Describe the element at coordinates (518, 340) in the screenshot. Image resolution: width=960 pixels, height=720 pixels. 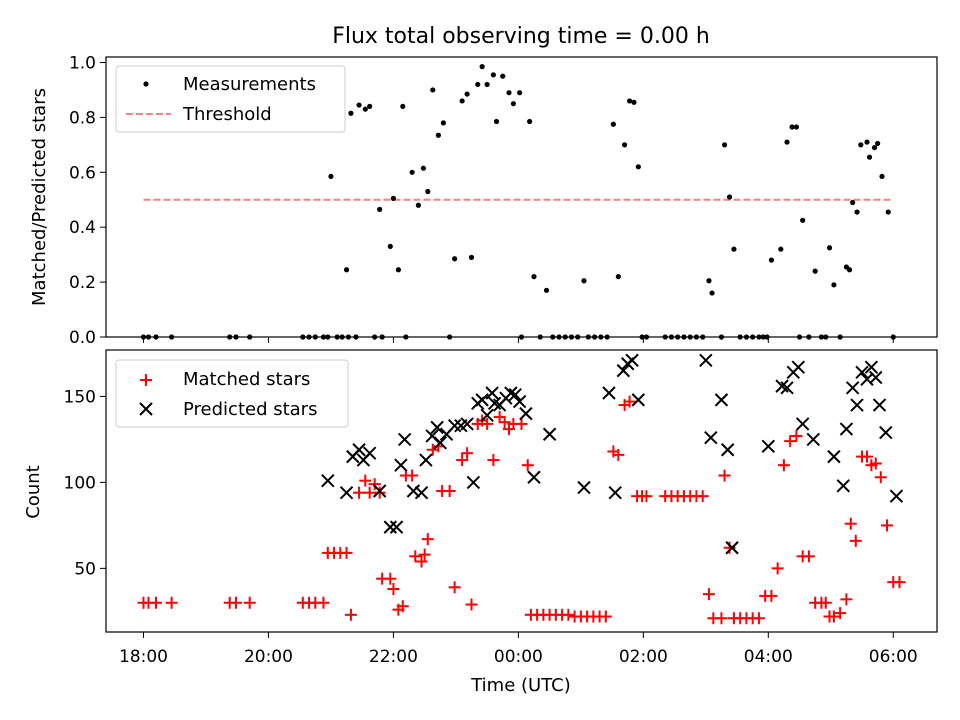
I see `top-xticks` at that location.